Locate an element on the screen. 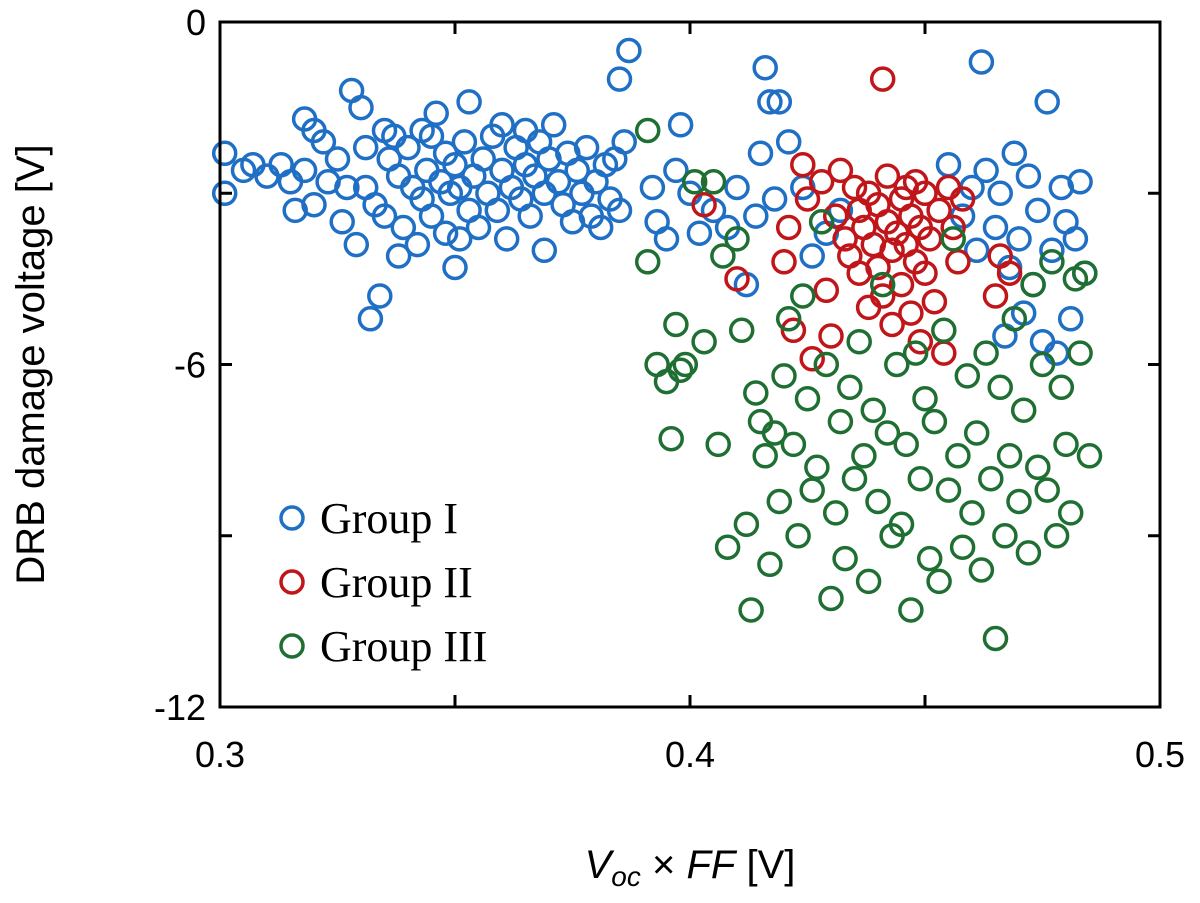  x-tick-label: 0.5 is located at coordinates (1160, 754).